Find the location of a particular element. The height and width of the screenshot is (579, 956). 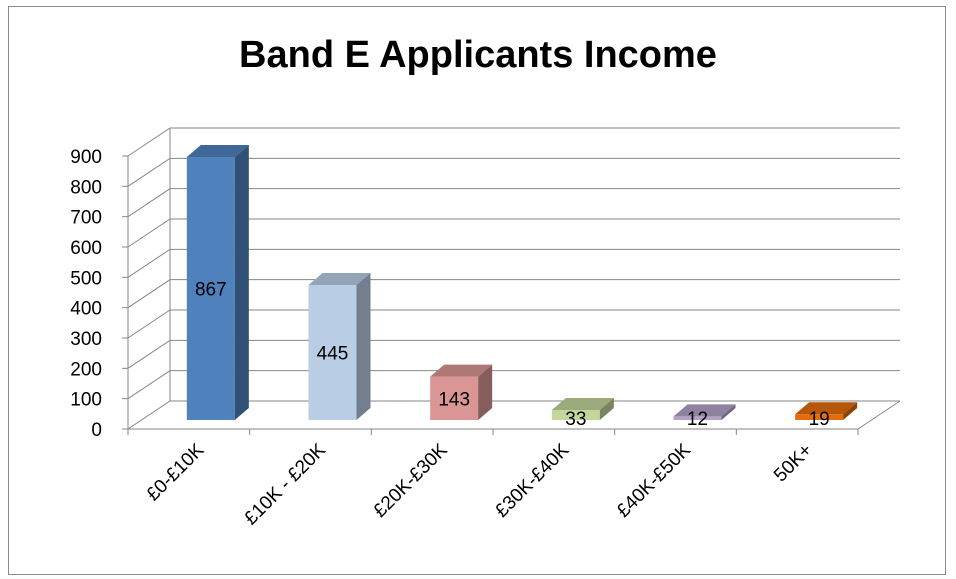

y-tick-label: 800 is located at coordinates (86, 187).